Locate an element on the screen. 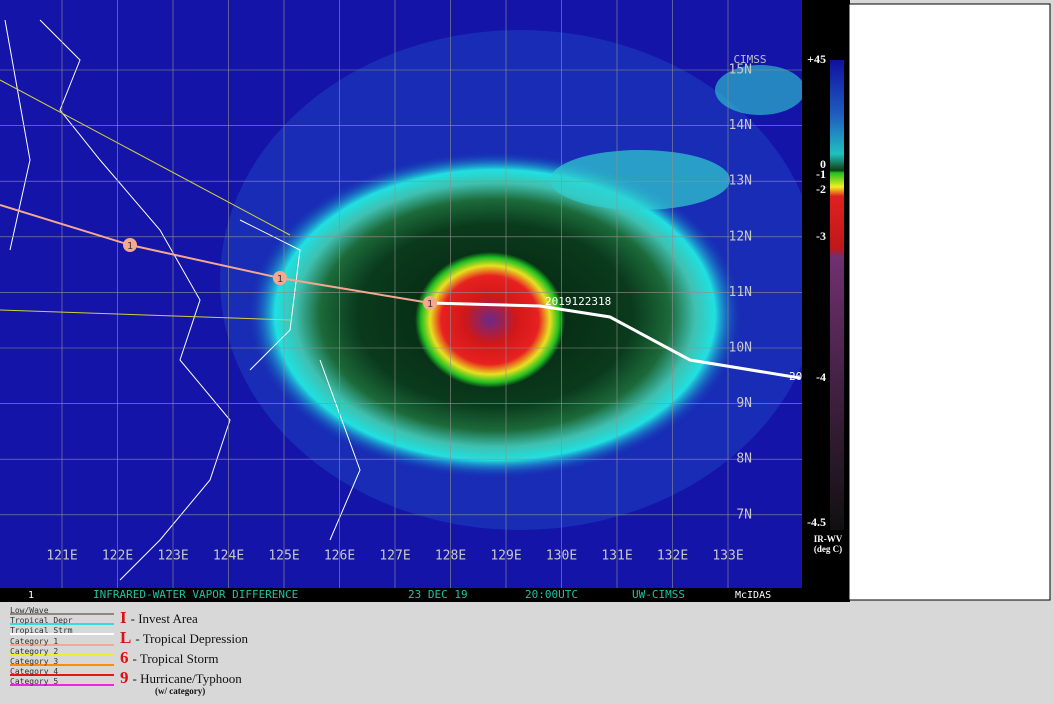  colorbar-title: IR-WV is located at coordinates (828, 539).